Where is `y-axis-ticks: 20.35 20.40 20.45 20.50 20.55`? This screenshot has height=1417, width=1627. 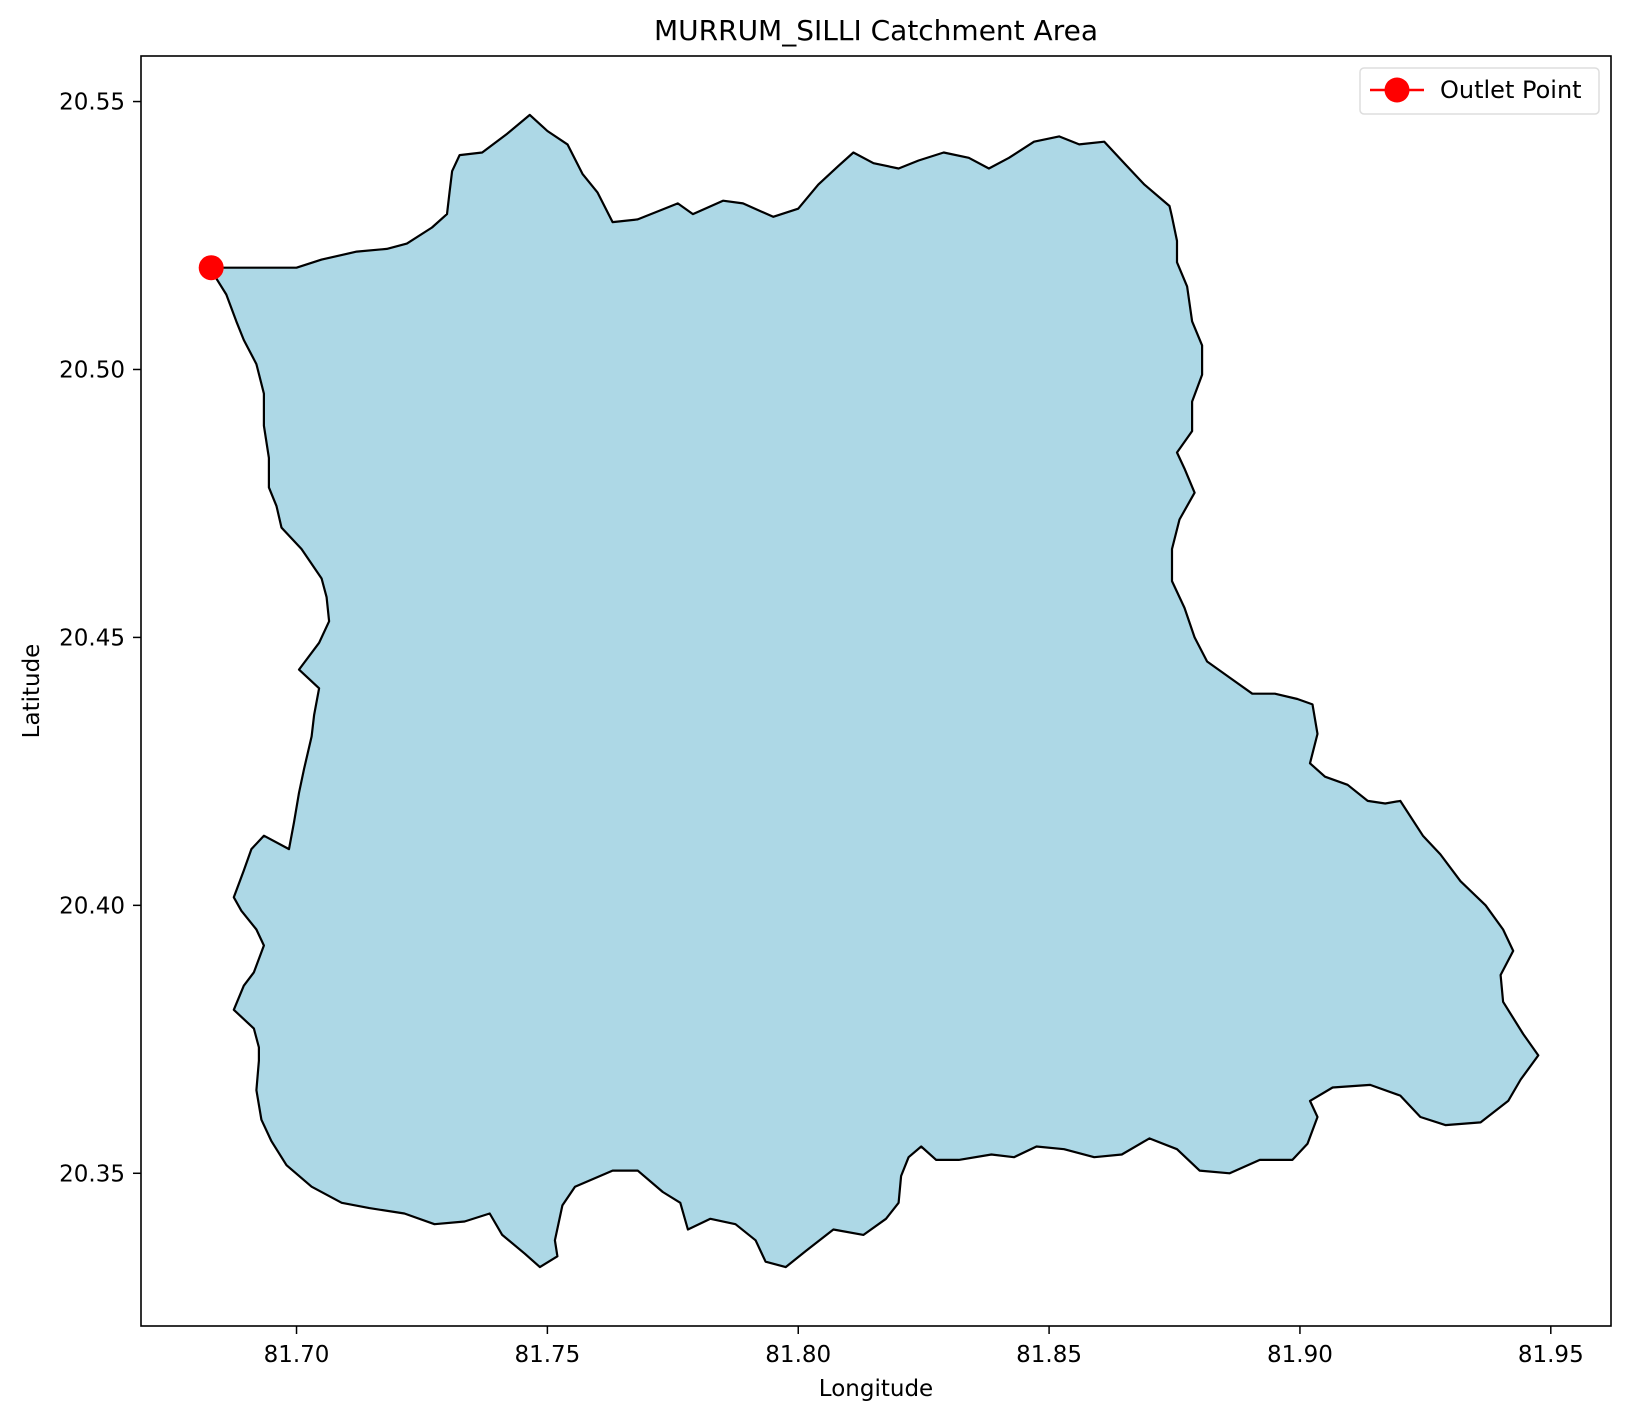
y-axis-ticks: 20.35 20.40 20.45 20.50 20.55 is located at coordinates (100, 638).